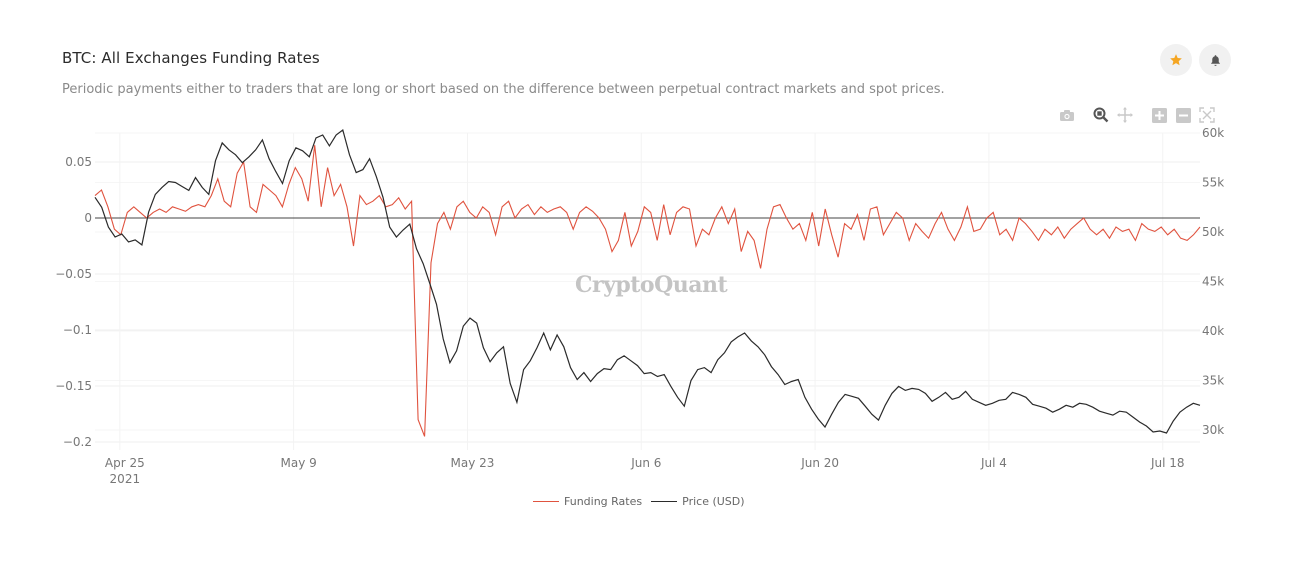 The height and width of the screenshot is (566, 1306). Describe the element at coordinates (125, 463) in the screenshot. I see `x-tick-label: Apr 25` at that location.